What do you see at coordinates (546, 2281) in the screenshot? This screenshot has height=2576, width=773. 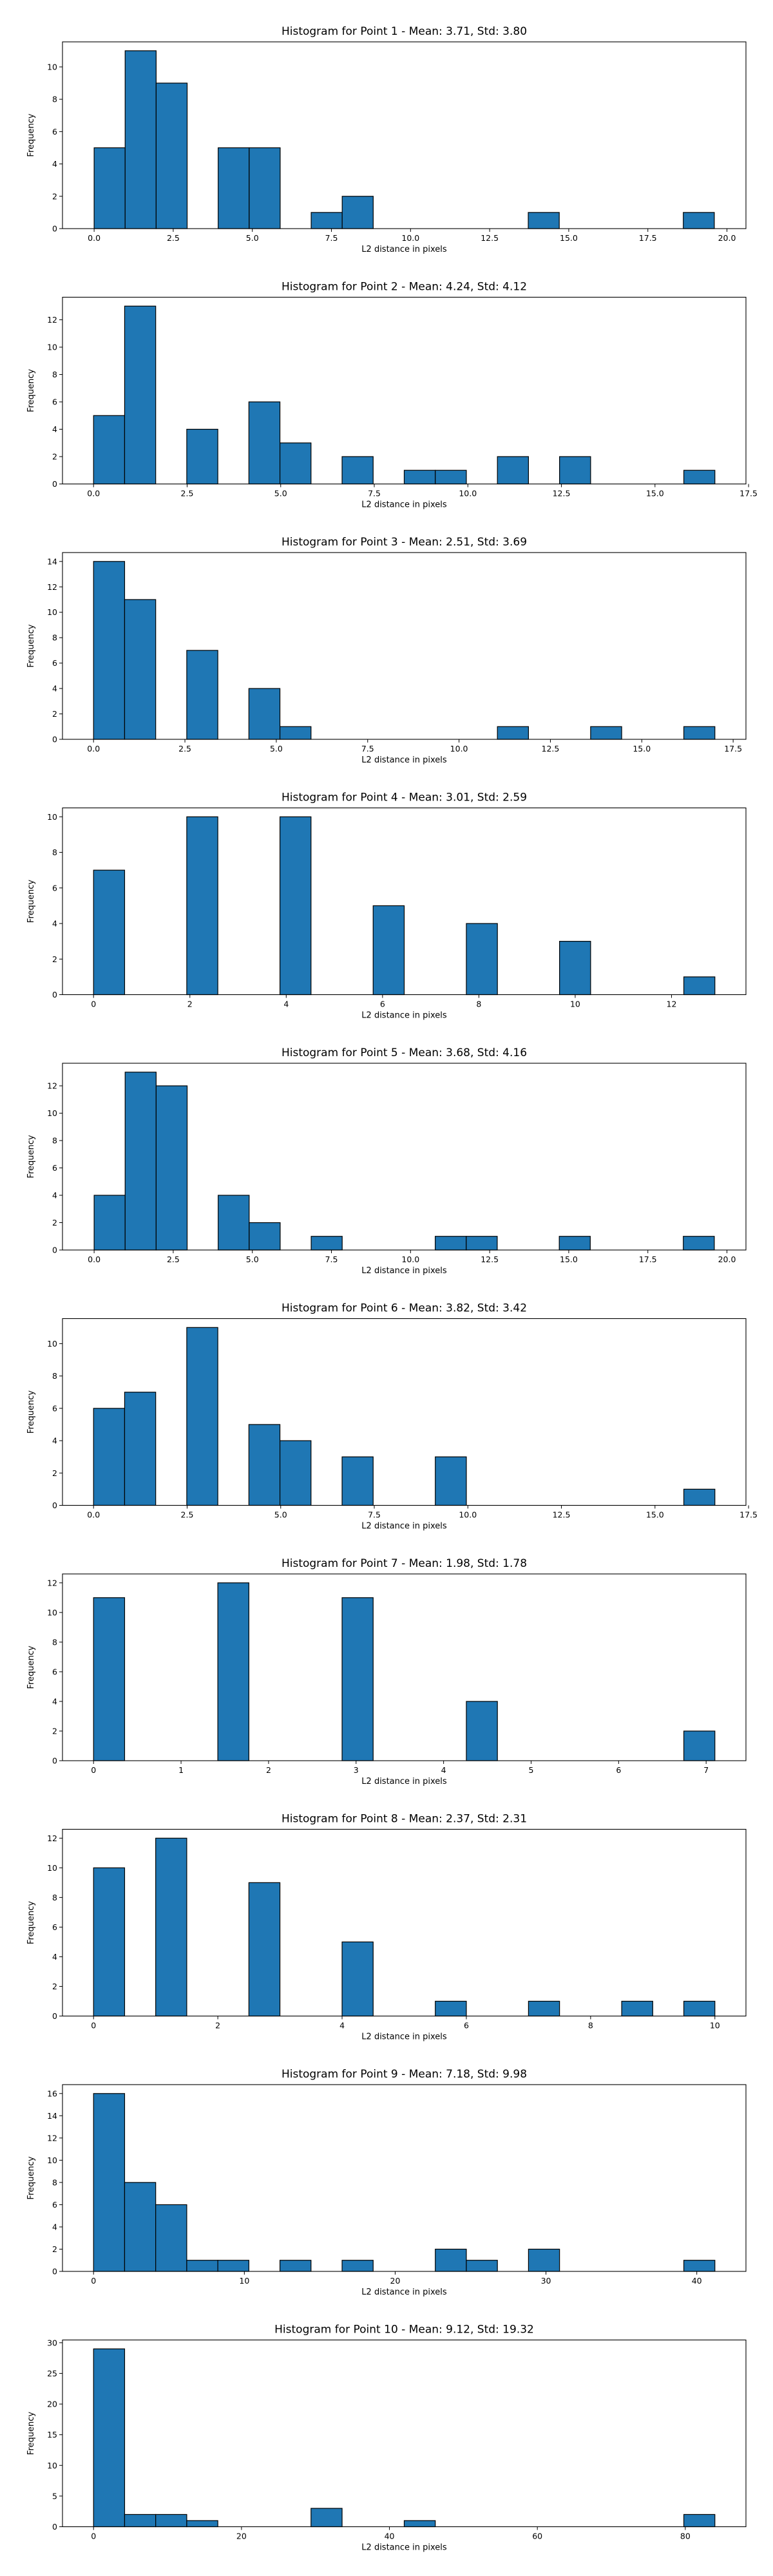 I see `x-tick-label: 30` at bounding box center [546, 2281].